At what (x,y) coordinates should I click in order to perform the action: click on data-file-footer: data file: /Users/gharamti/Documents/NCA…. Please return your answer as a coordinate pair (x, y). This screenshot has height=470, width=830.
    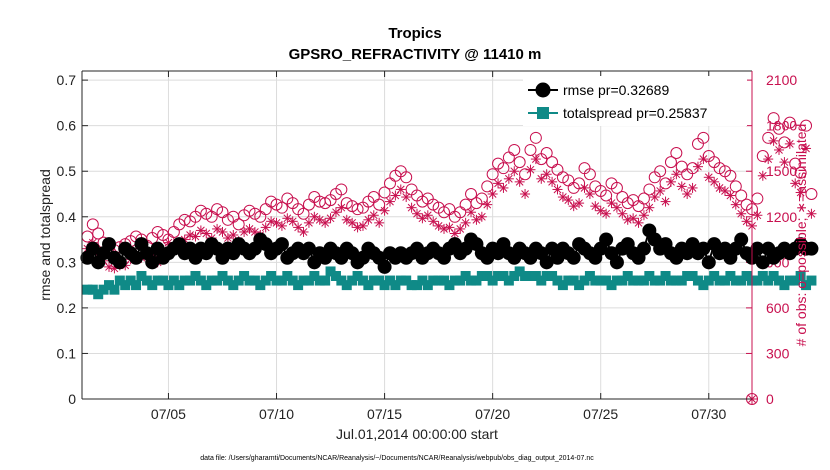
    Looking at the image, I should click on (397, 458).